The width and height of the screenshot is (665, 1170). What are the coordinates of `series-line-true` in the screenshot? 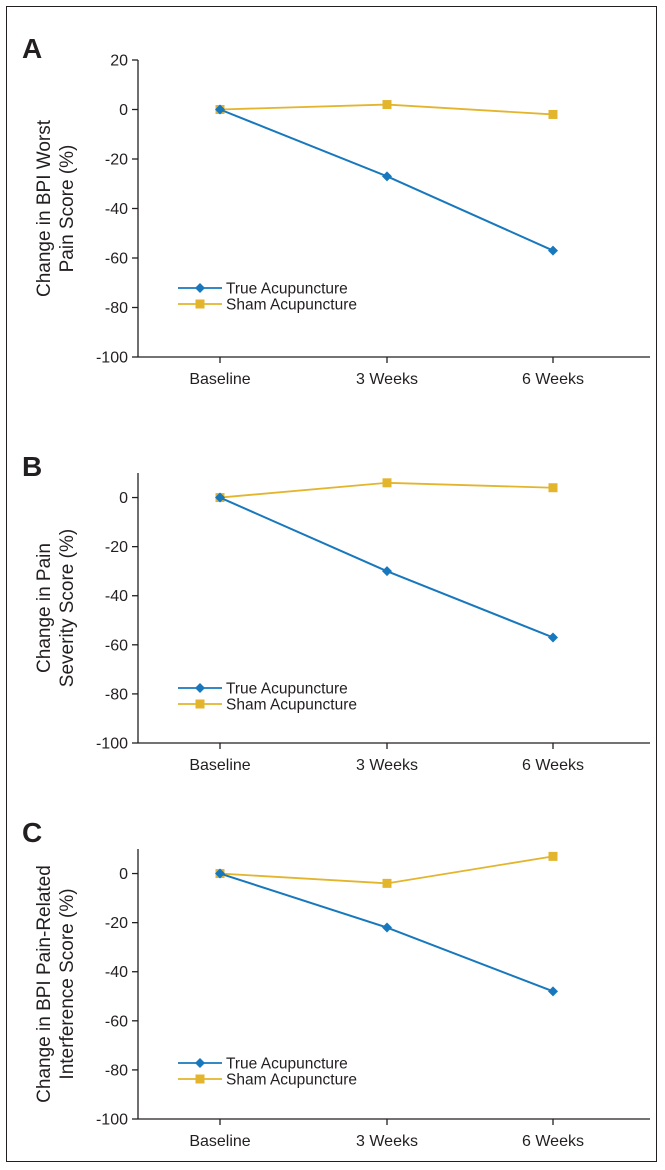 It's located at (386, 932).